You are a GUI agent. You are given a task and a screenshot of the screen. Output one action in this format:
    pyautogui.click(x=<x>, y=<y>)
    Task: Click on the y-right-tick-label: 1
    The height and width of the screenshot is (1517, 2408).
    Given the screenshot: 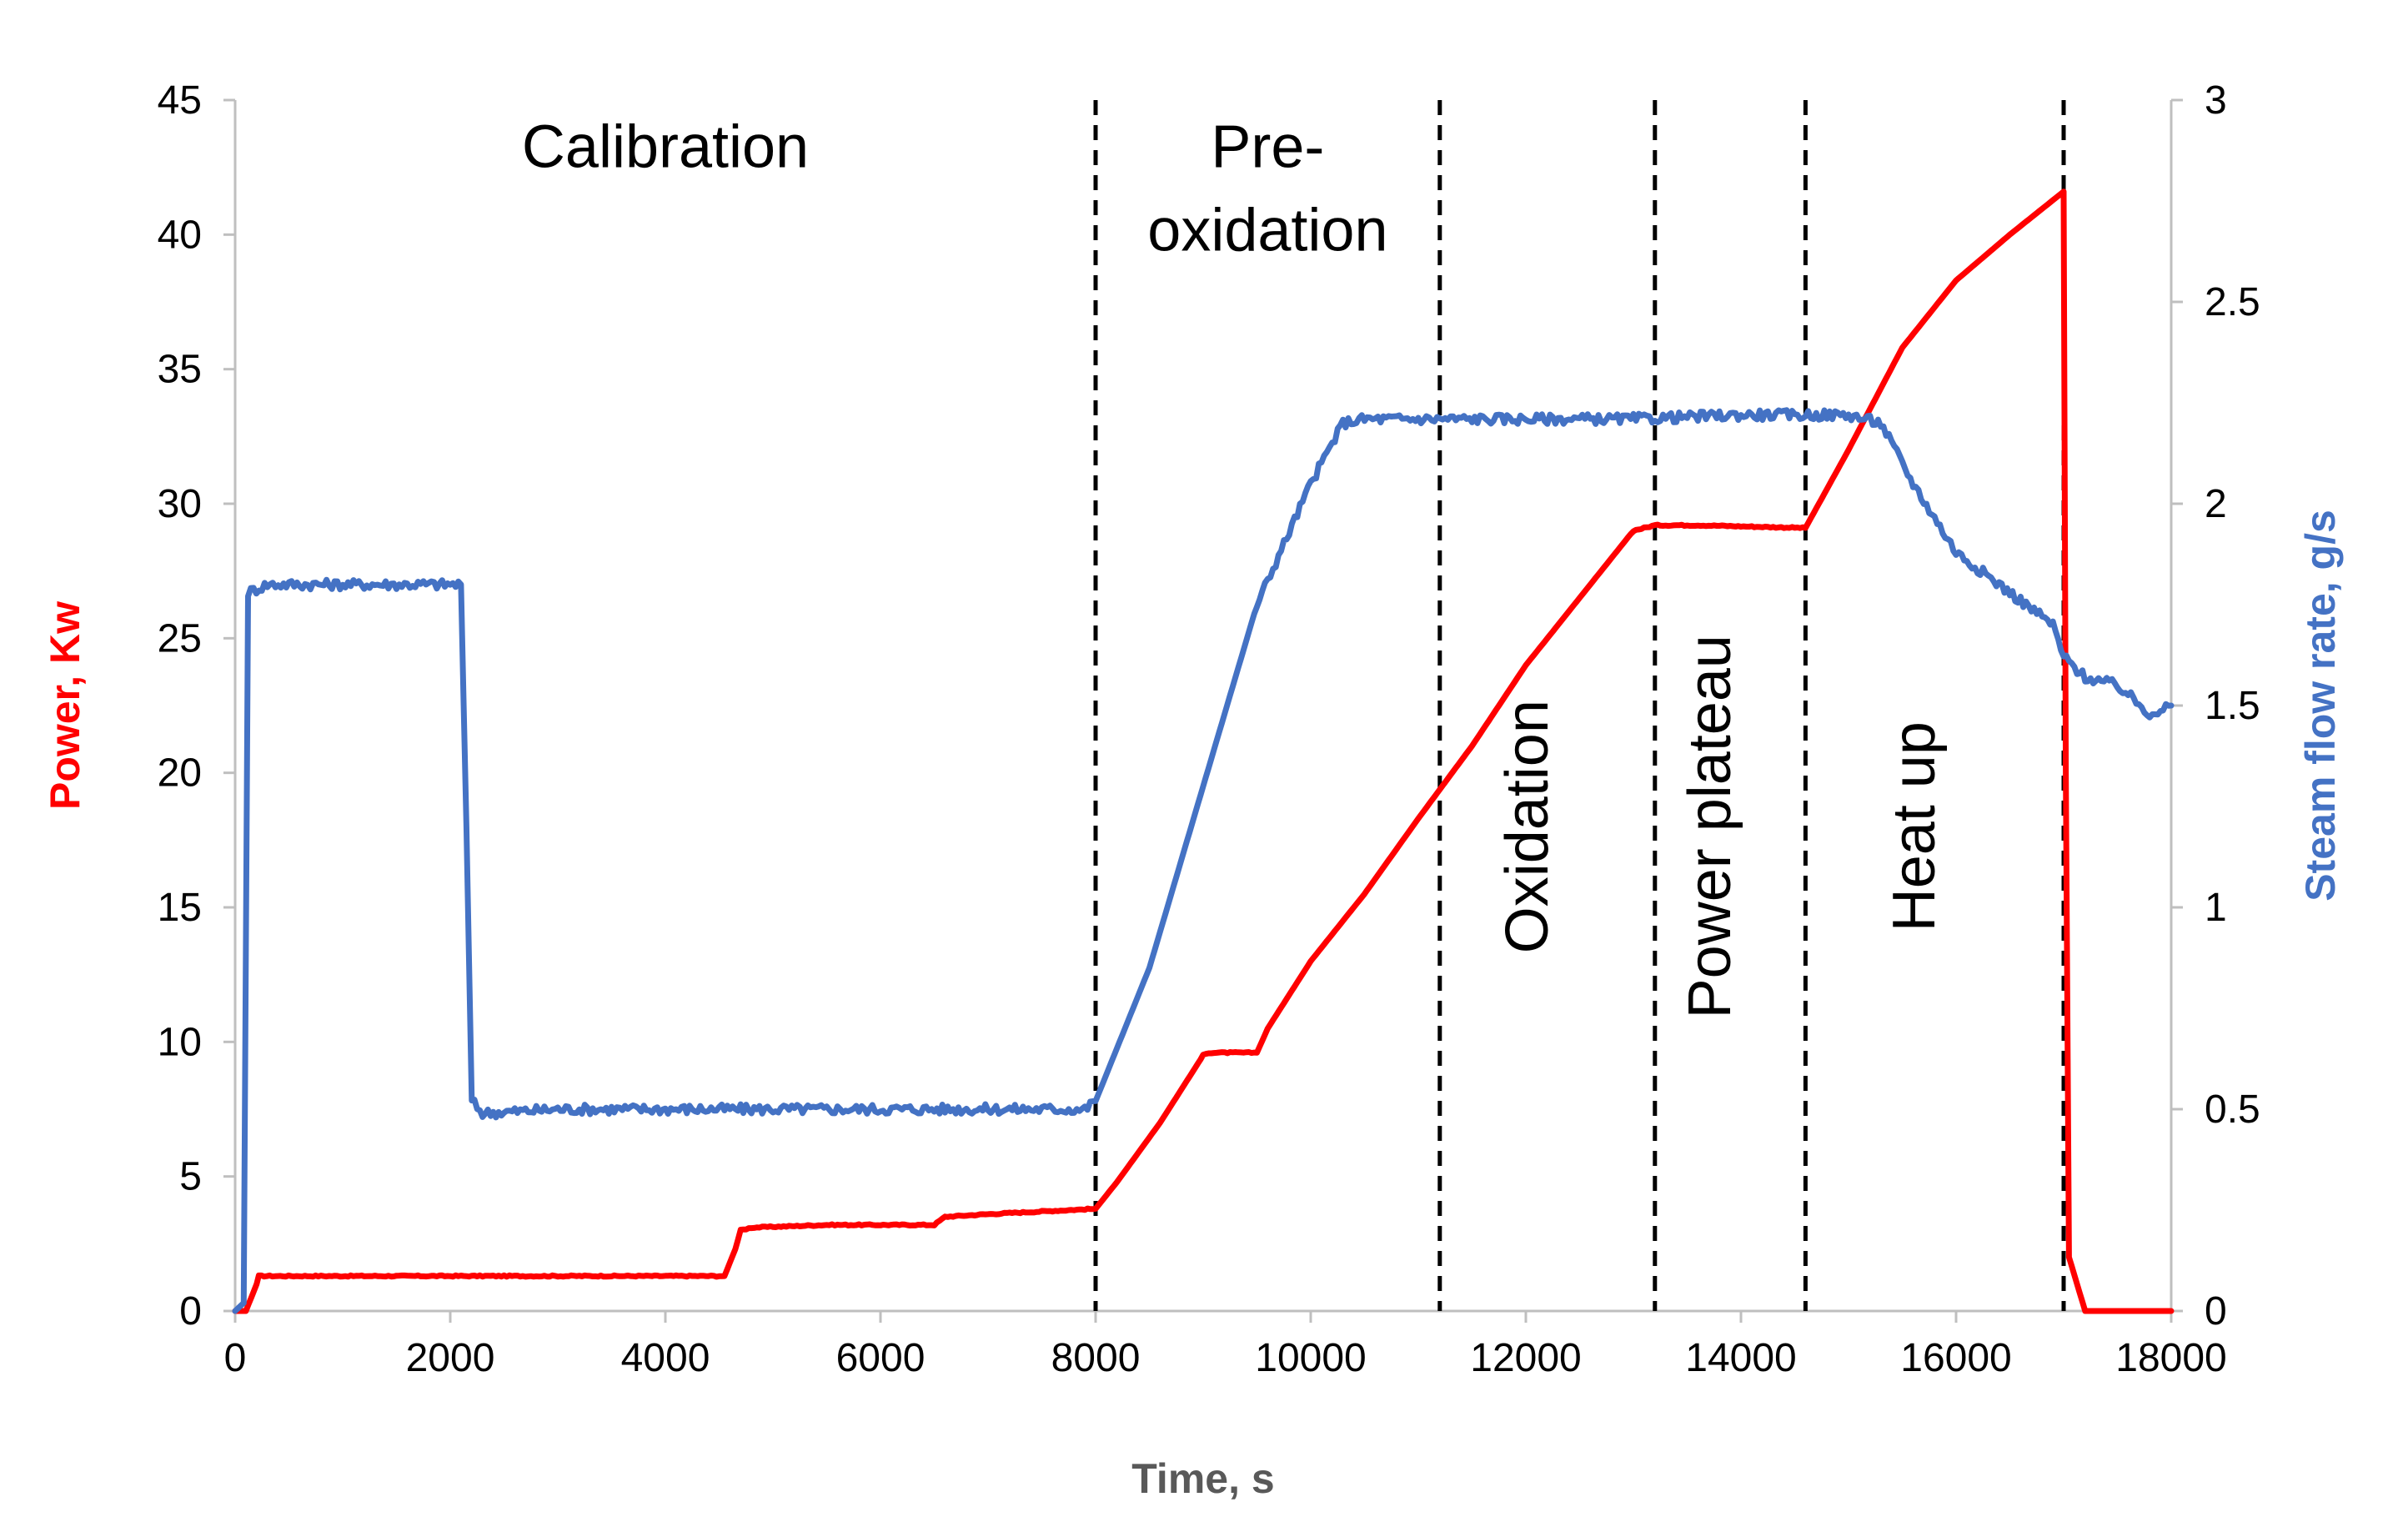 What is the action you would take?
    pyautogui.click(x=2216, y=908)
    